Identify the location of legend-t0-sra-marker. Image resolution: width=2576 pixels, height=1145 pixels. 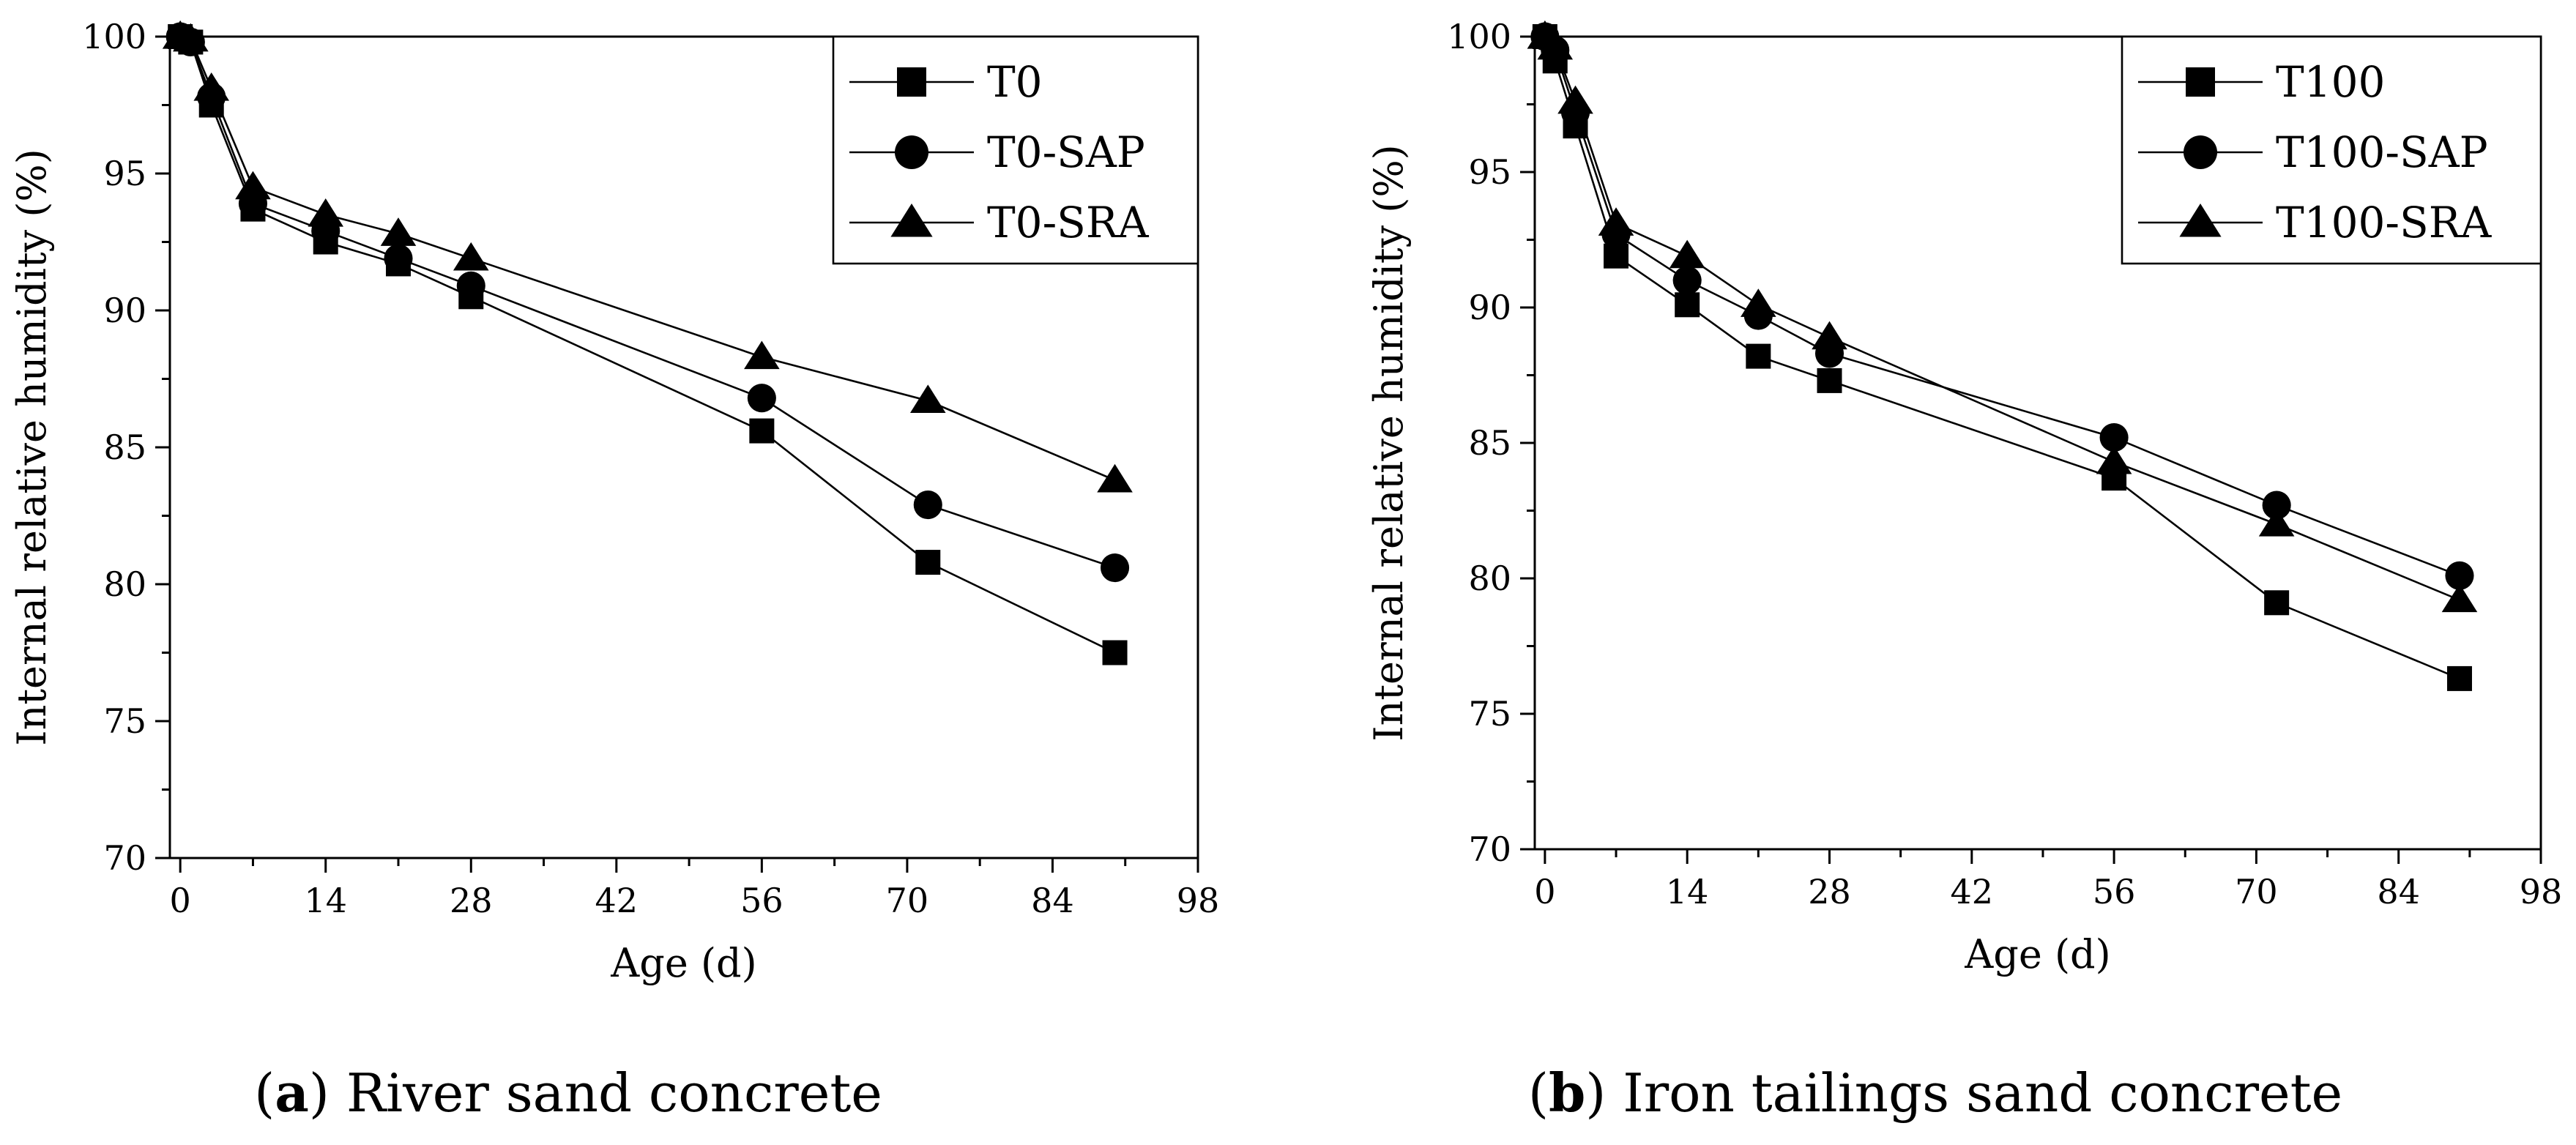
(911, 220).